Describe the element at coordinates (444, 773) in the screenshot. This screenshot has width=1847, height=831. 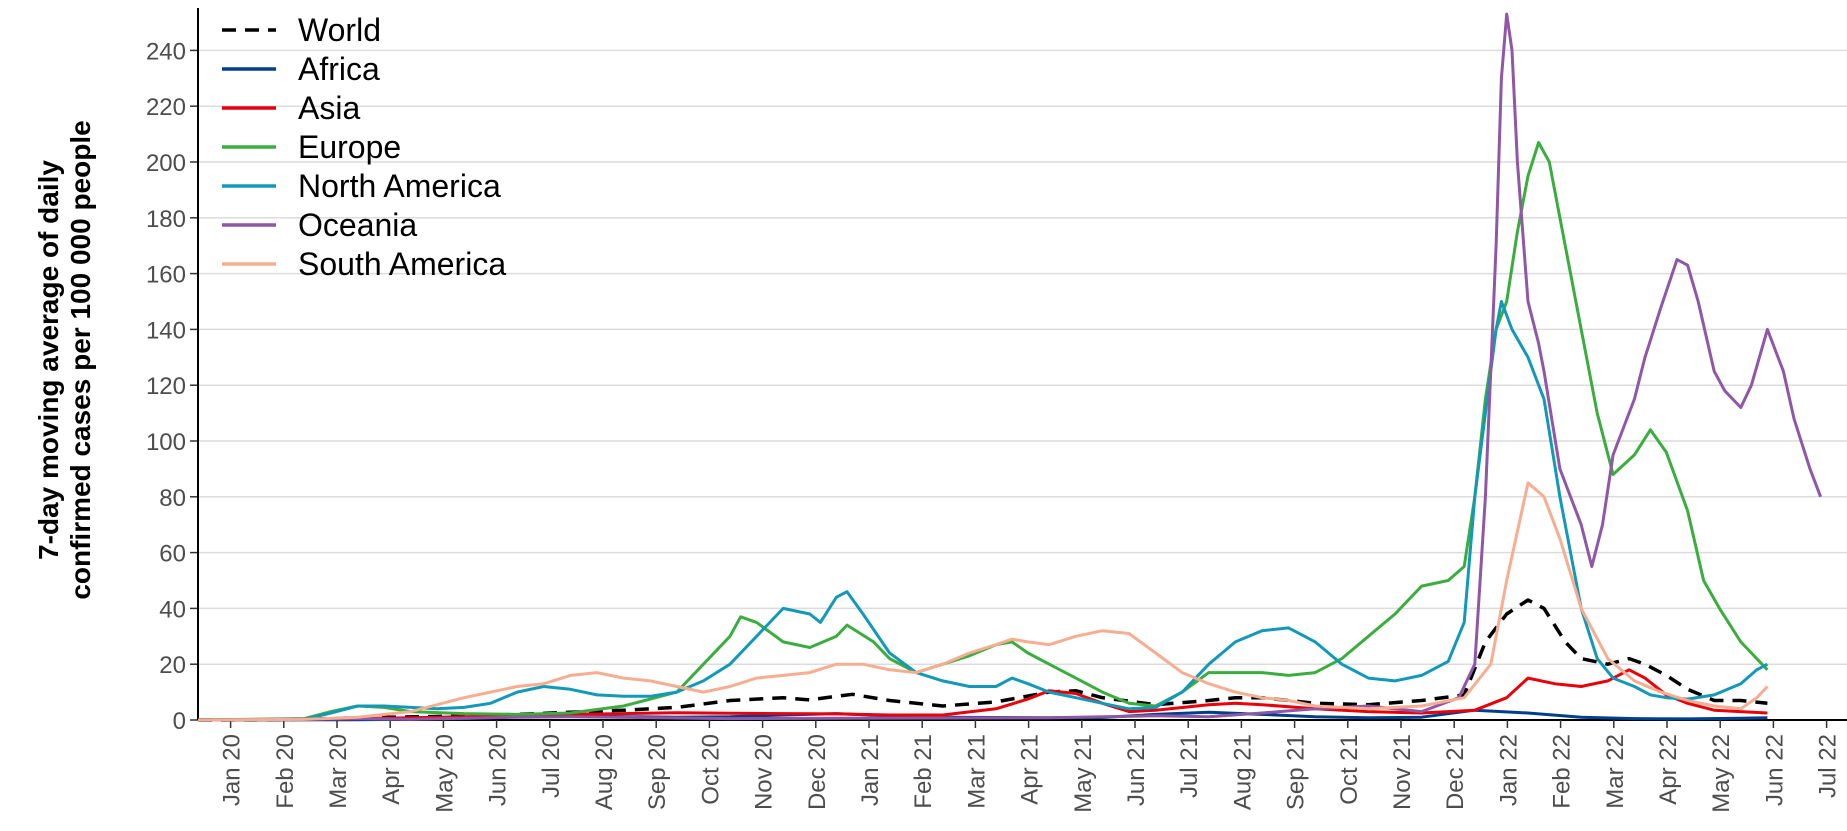
I see `x-tick-label: May 20` at that location.